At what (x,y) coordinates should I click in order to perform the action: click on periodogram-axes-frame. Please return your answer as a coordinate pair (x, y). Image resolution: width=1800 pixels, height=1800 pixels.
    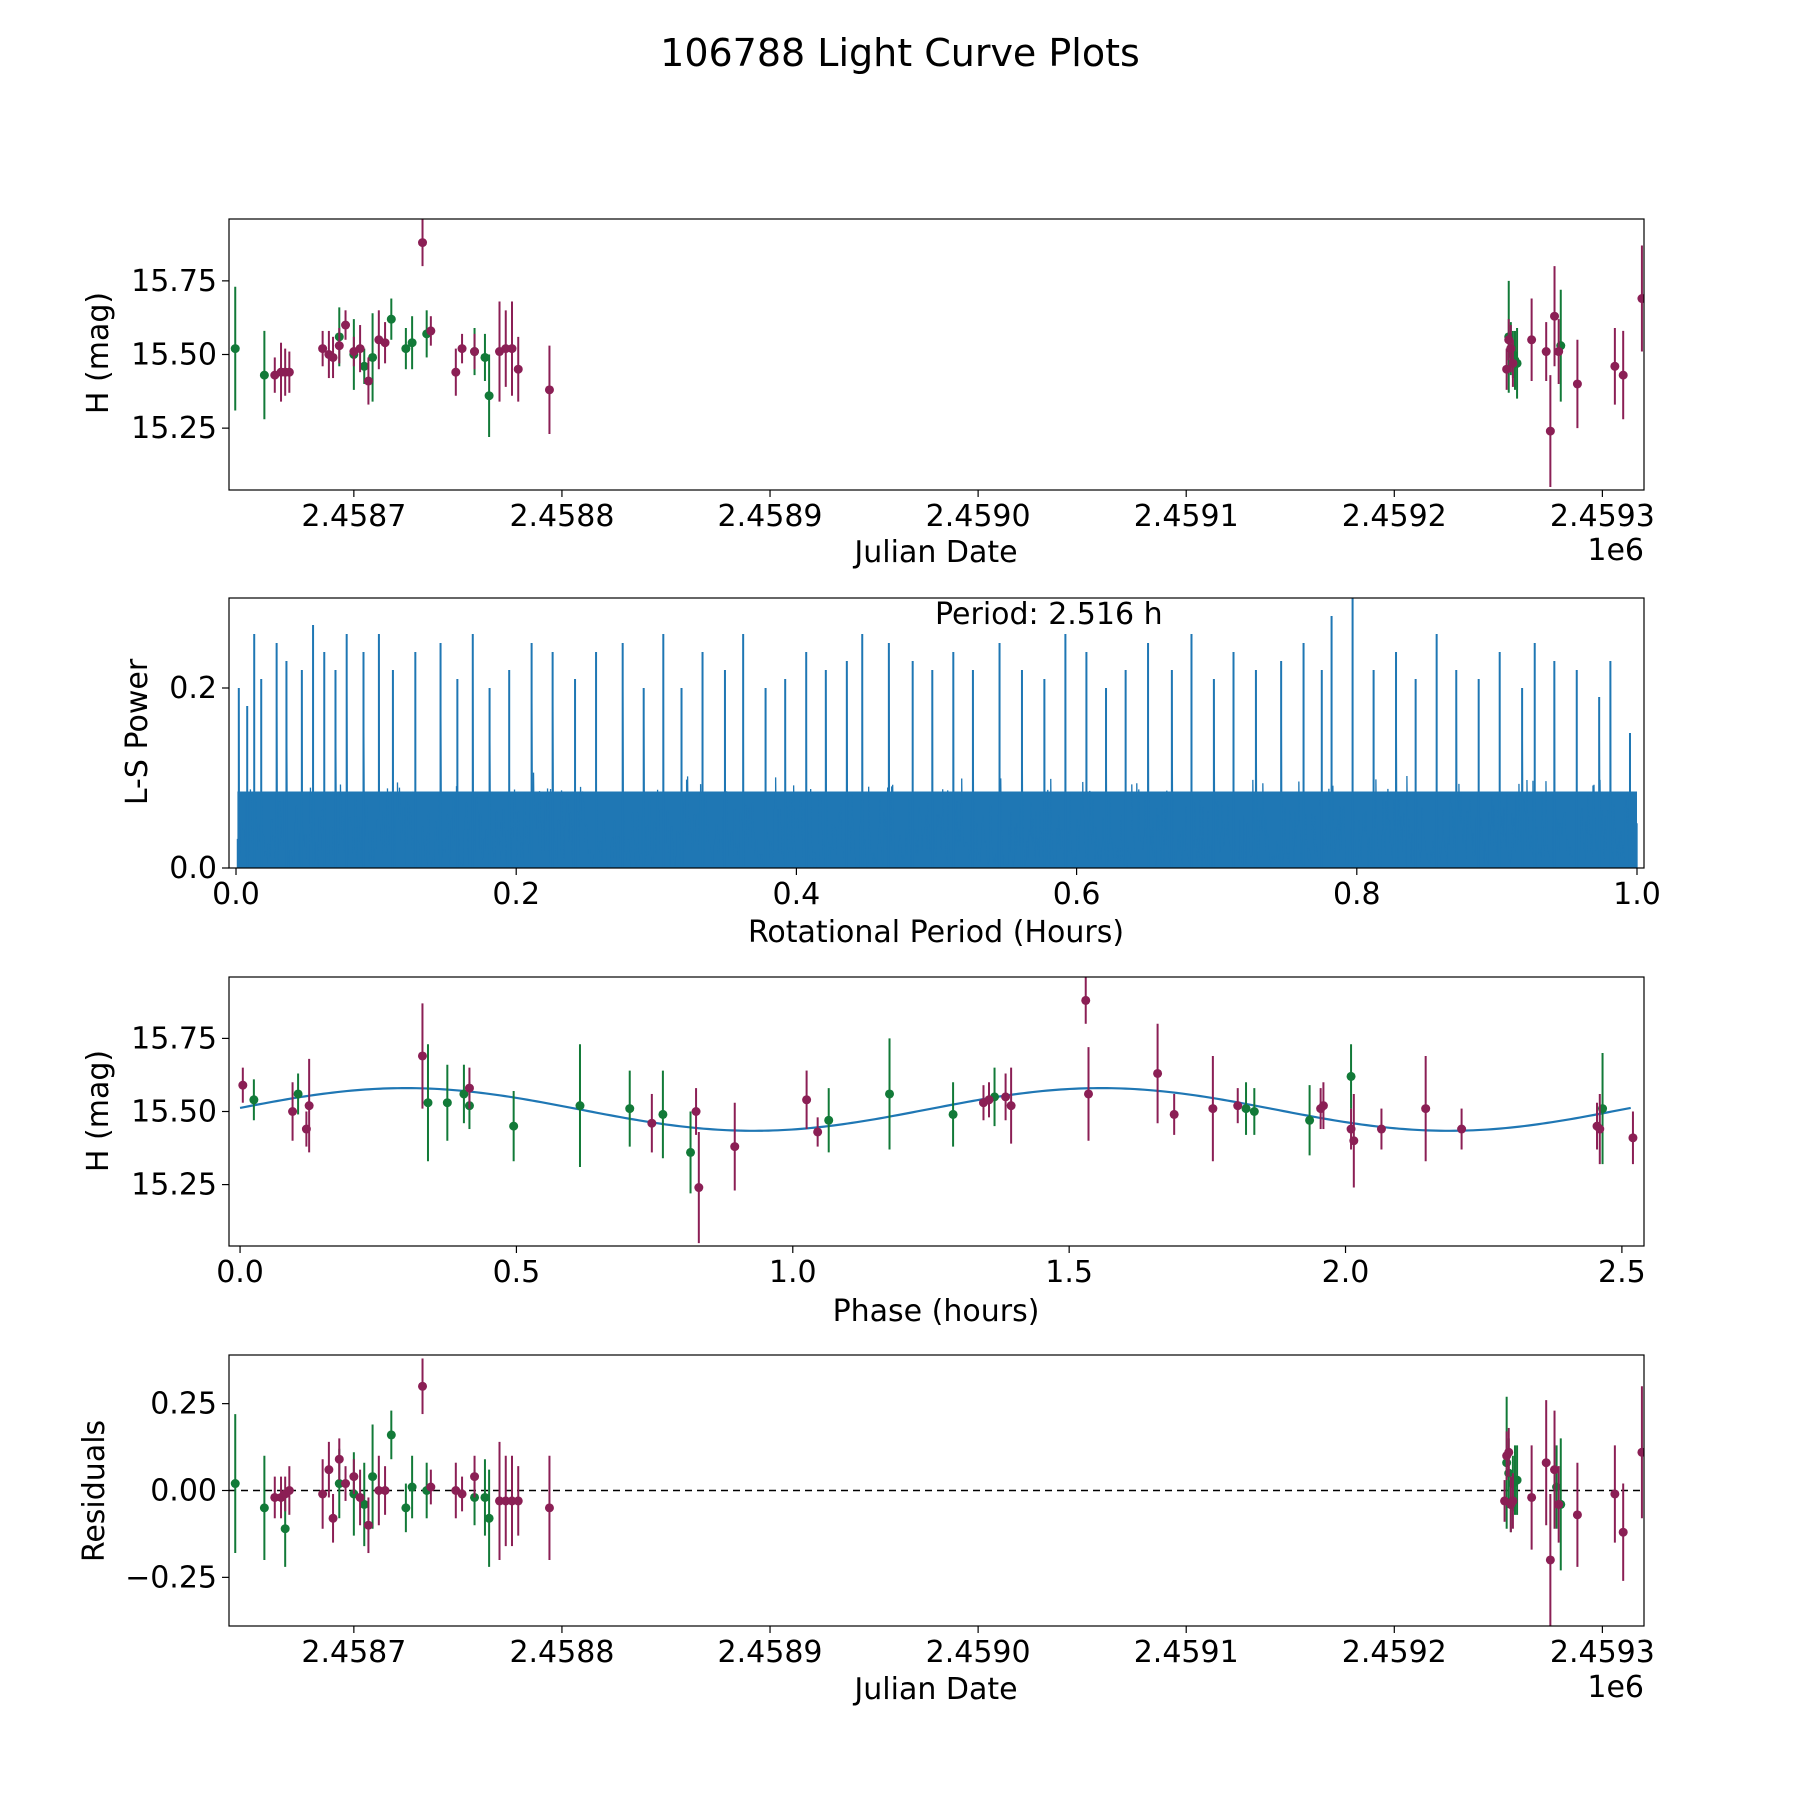
    Looking at the image, I should click on (936, 733).